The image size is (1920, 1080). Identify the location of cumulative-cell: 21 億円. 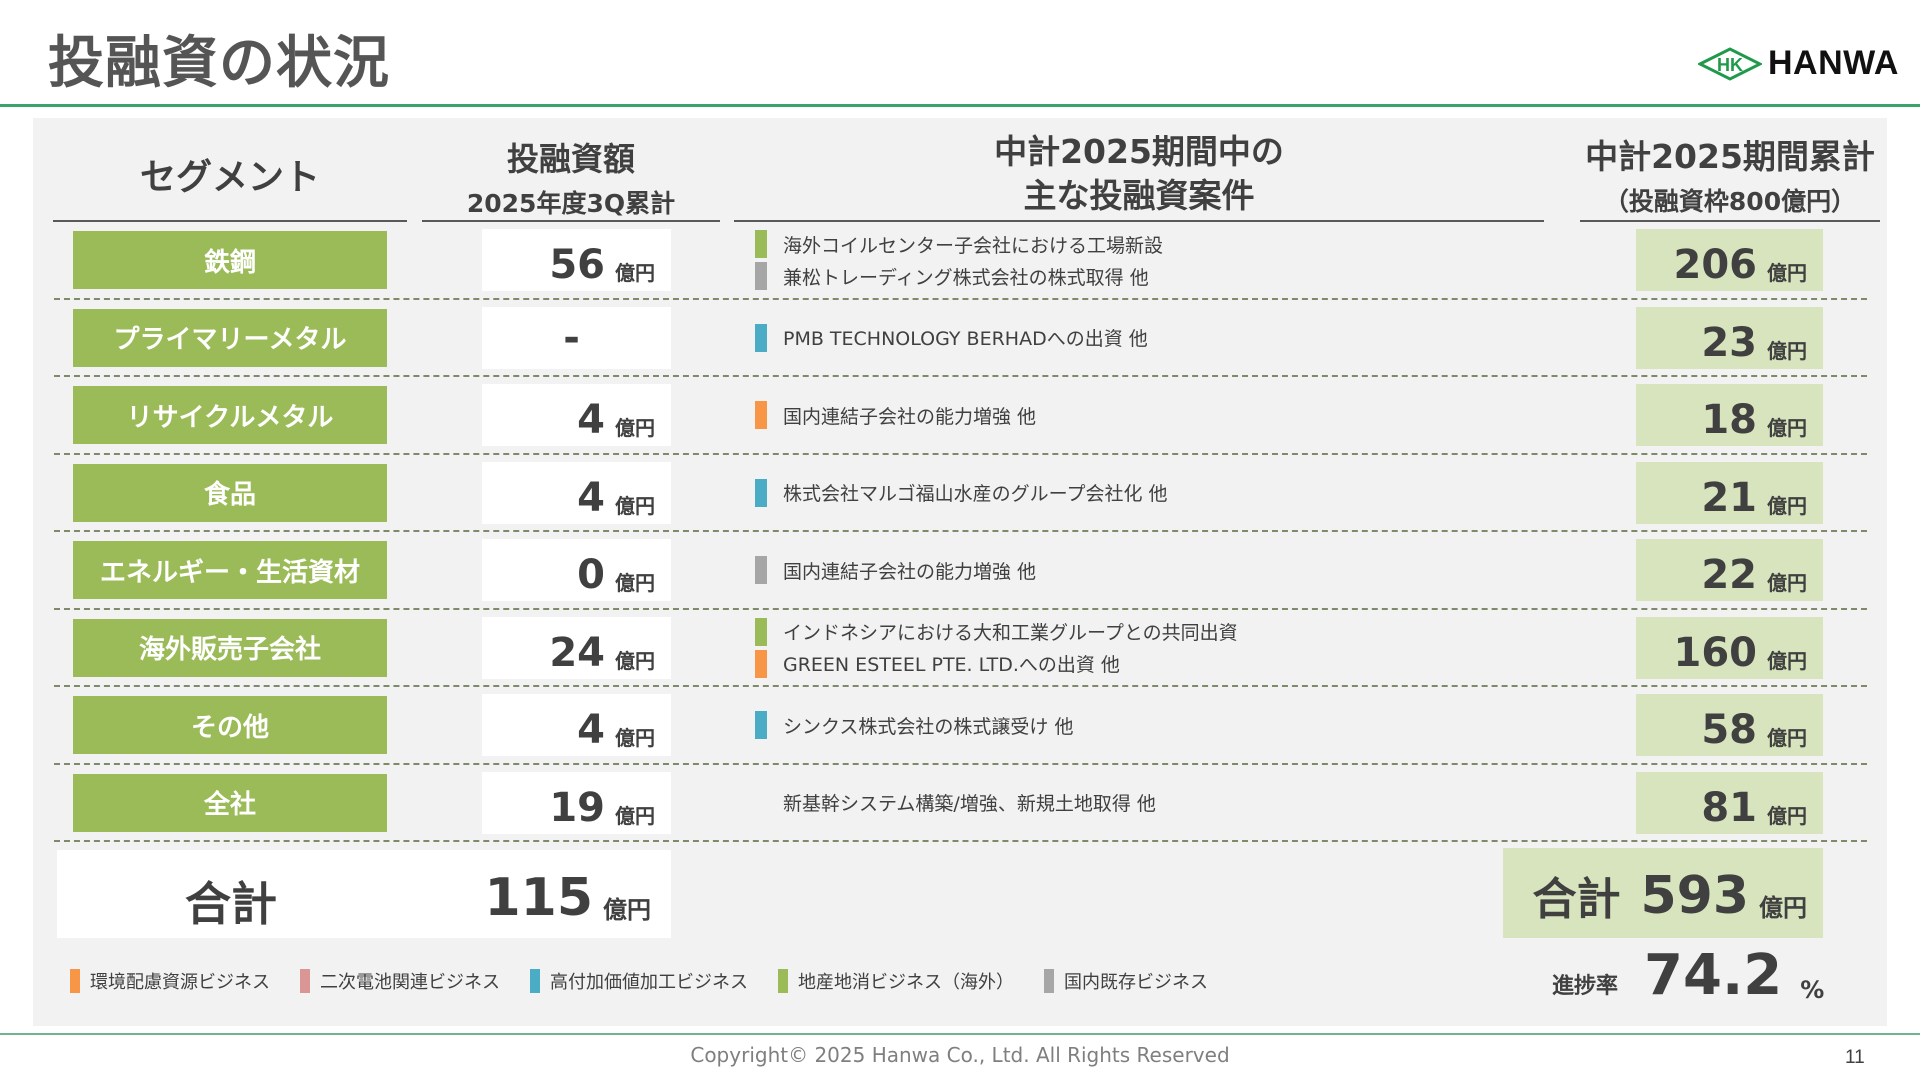
(1729, 492).